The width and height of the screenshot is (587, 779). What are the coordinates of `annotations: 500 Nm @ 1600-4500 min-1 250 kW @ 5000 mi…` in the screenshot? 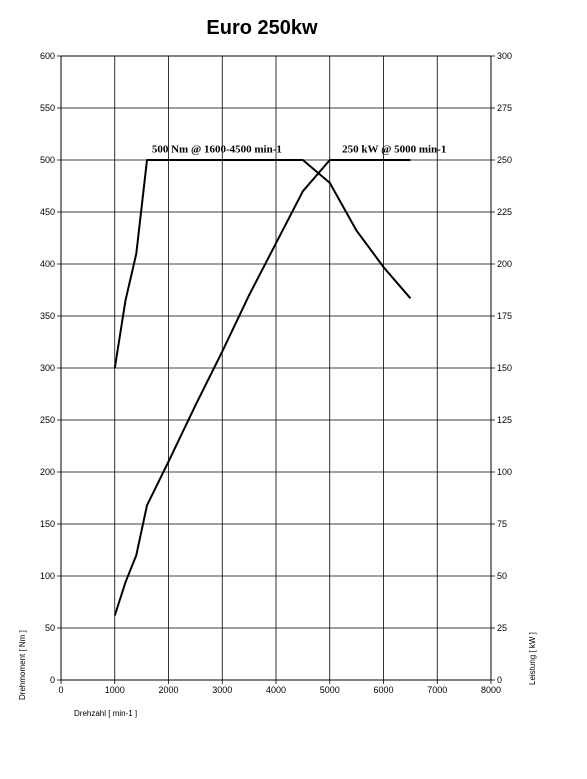 It's located at (299, 150).